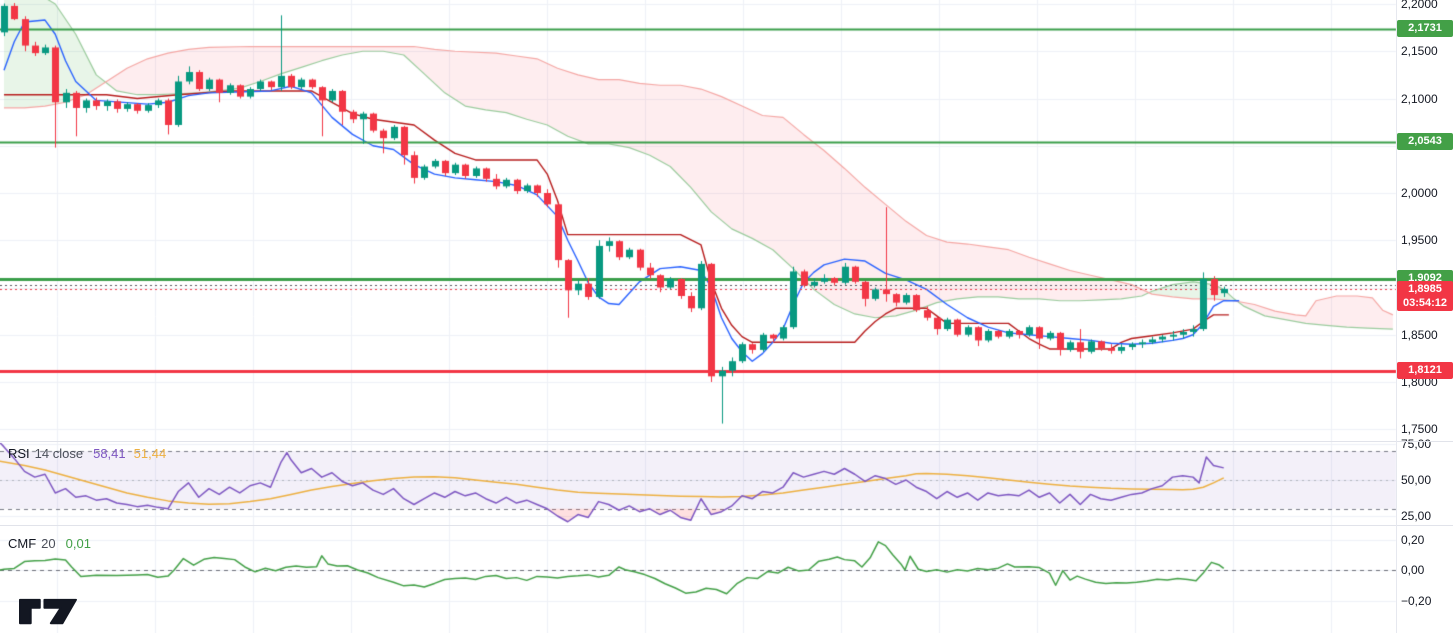 The height and width of the screenshot is (633, 1453). Describe the element at coordinates (726, 441) in the screenshot. I see `pane-separator-rsi` at that location.